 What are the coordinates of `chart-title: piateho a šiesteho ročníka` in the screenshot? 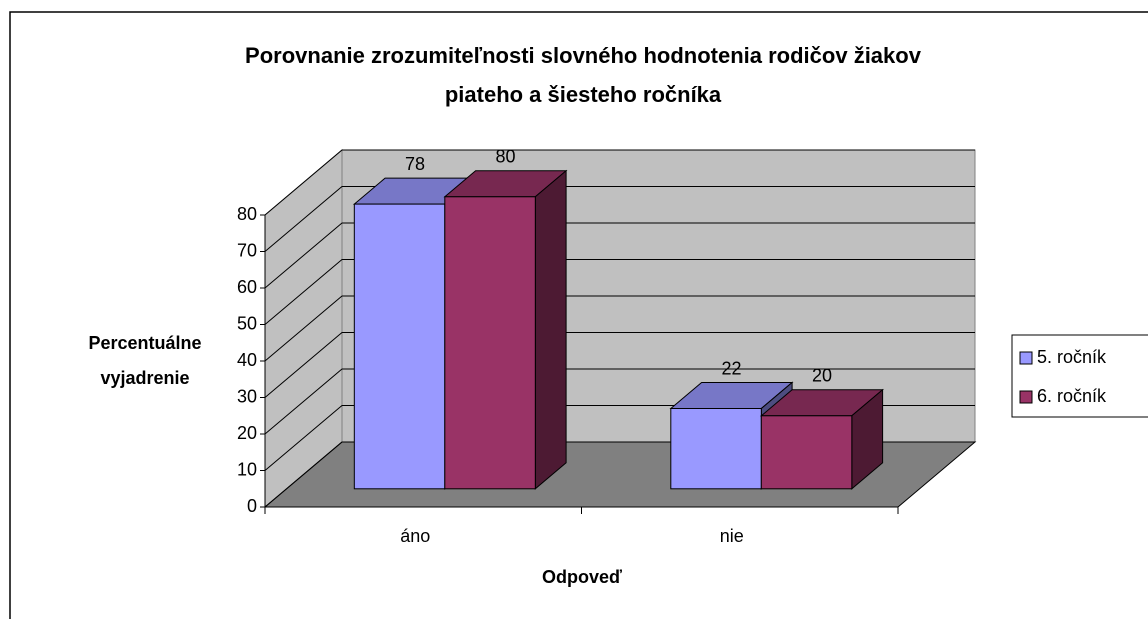 It's located at (583, 94).